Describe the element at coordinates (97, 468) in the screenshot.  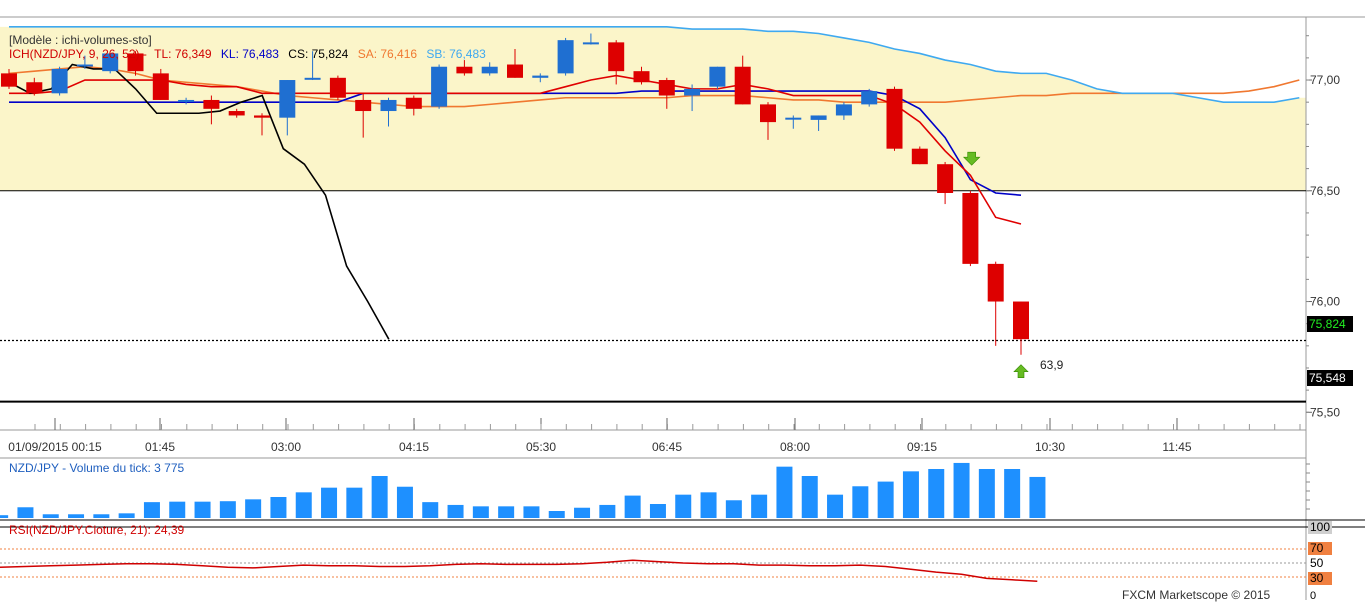
I see `volume-title: NZD/JPY - Volume du tick: 3 775` at that location.